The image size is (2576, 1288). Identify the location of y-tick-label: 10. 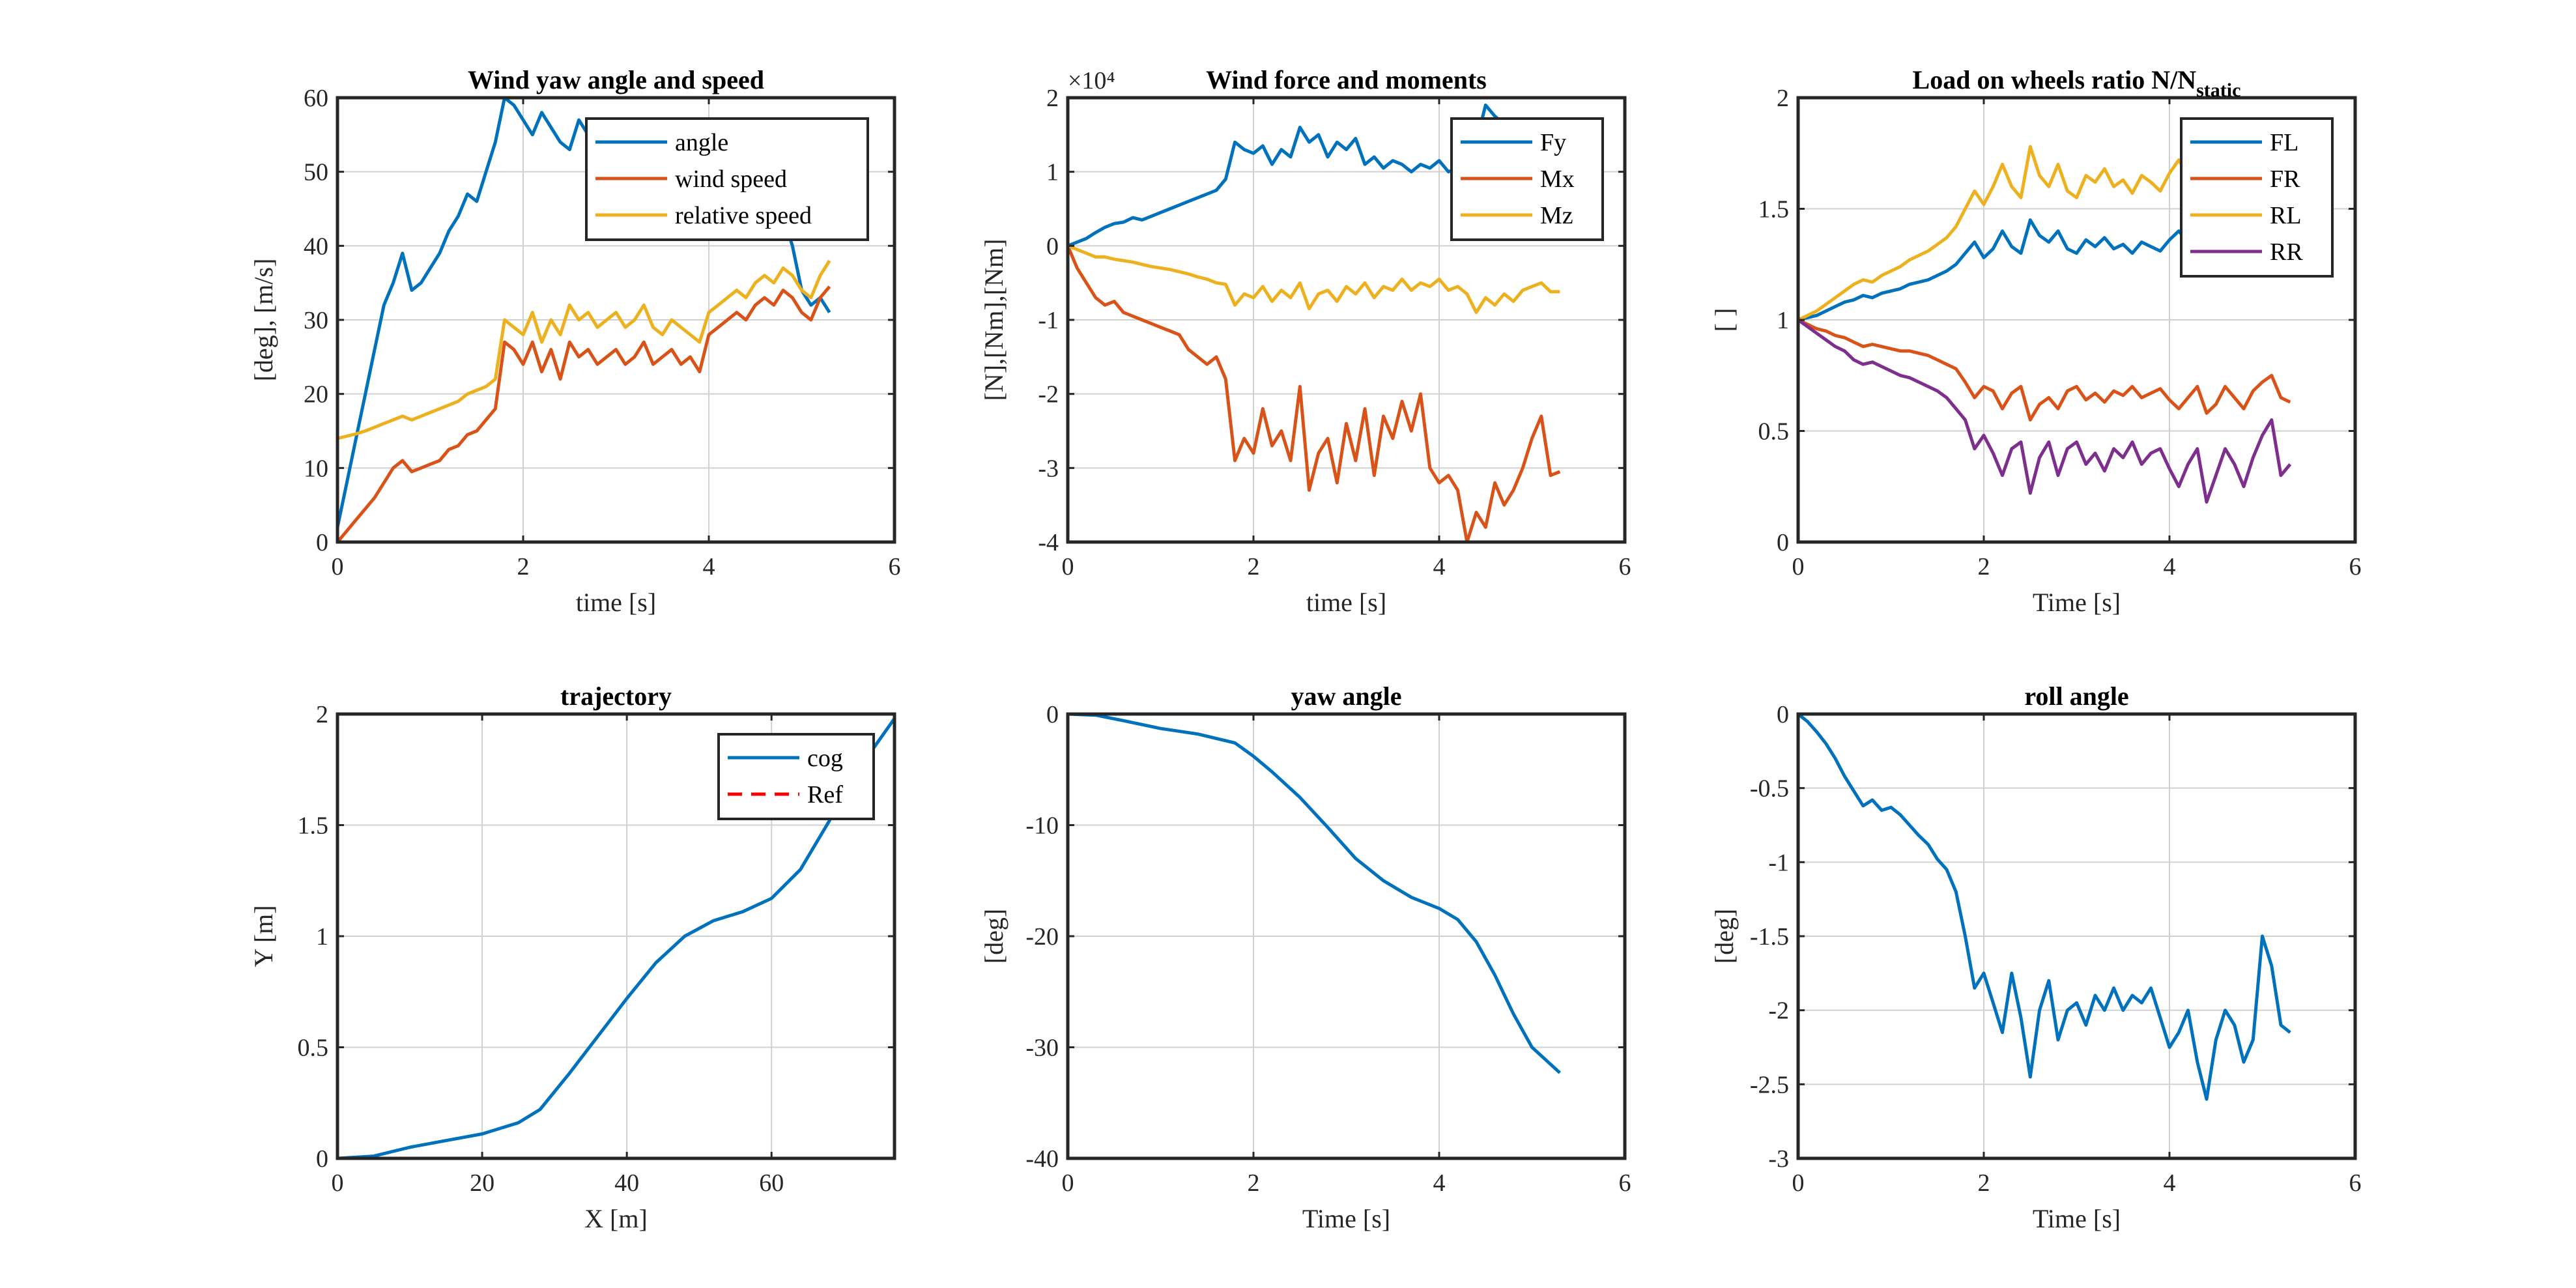
(316, 469).